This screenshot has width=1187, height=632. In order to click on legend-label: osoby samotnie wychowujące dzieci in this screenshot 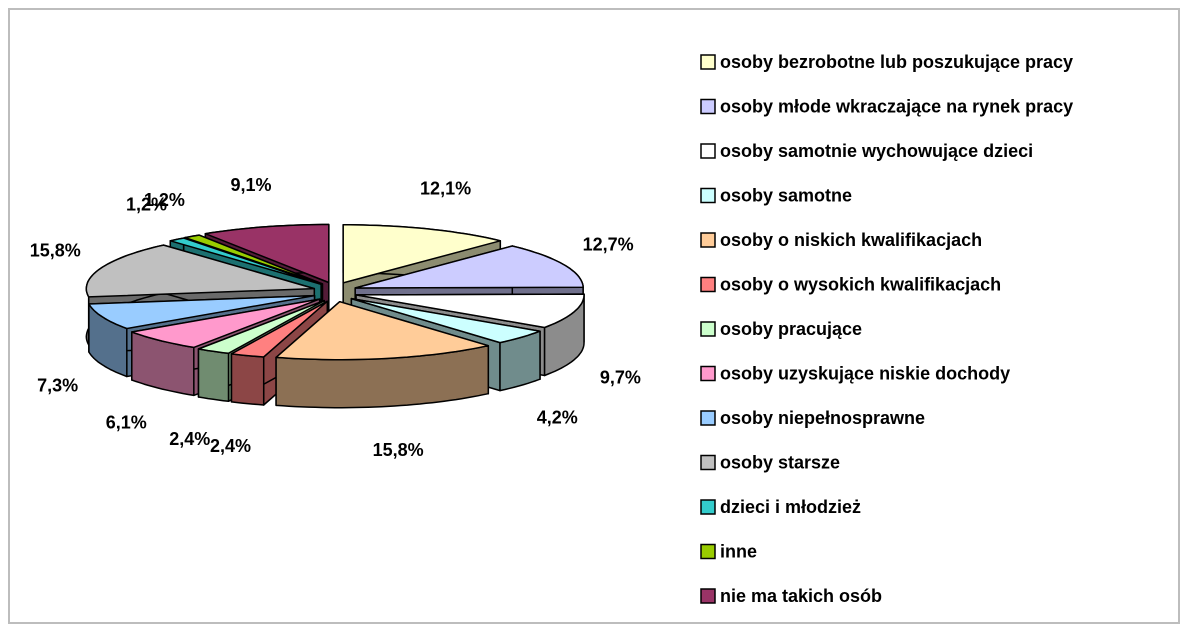, I will do `click(876, 151)`.